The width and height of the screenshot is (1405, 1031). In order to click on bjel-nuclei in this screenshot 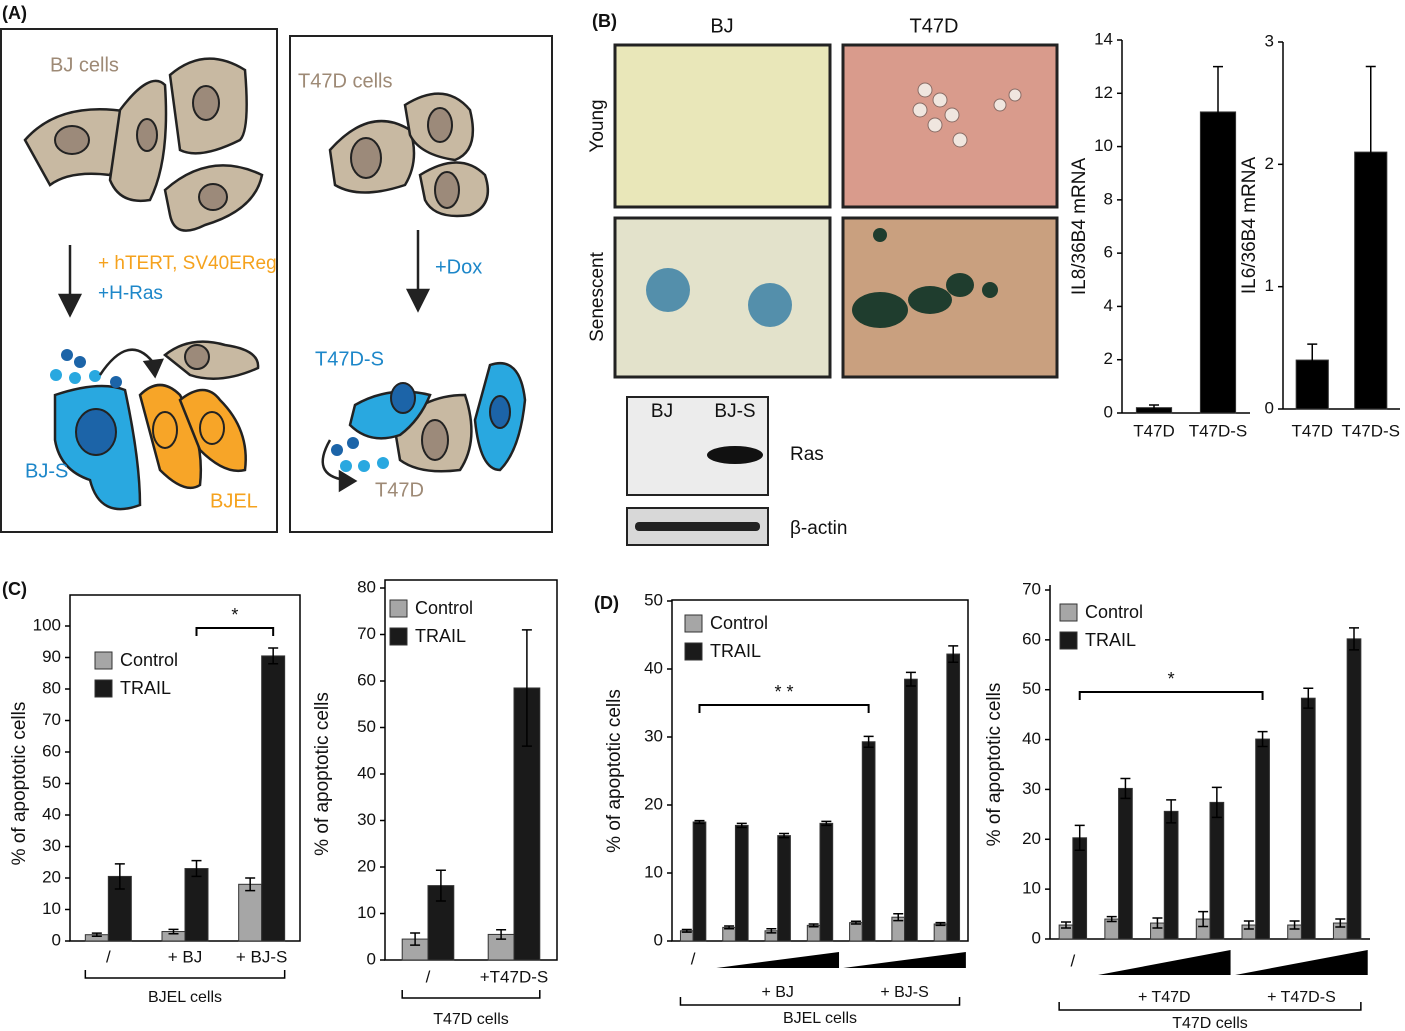, I will do `click(188, 430)`.